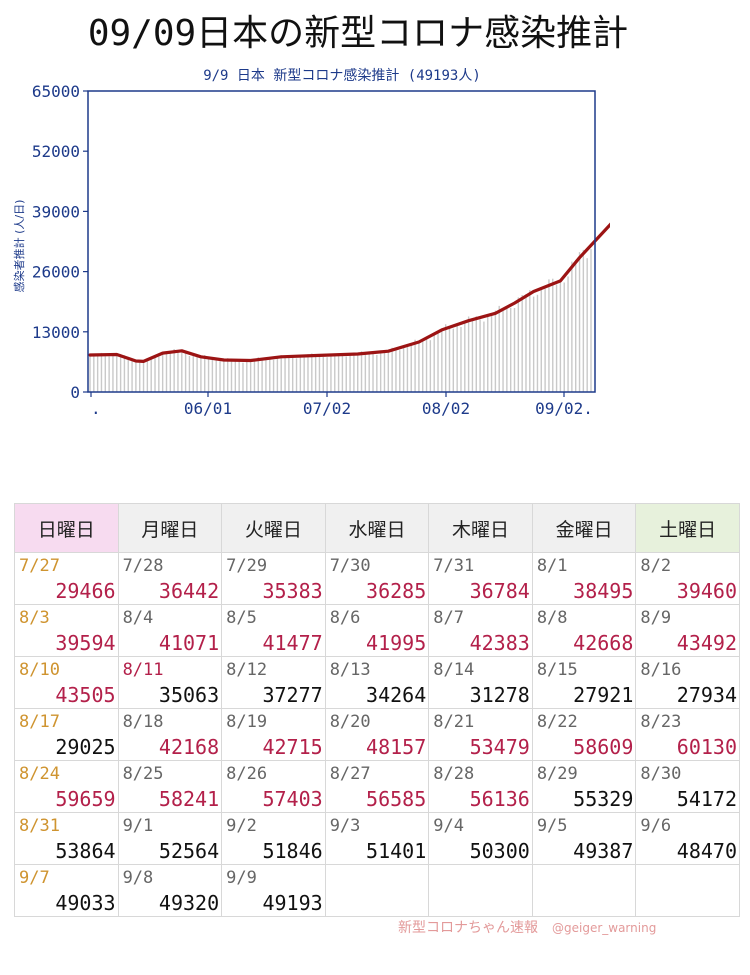  I want to click on calendar-week-row: 9/7 49033 9/8 49320 9/9 49193, so click(377, 890).